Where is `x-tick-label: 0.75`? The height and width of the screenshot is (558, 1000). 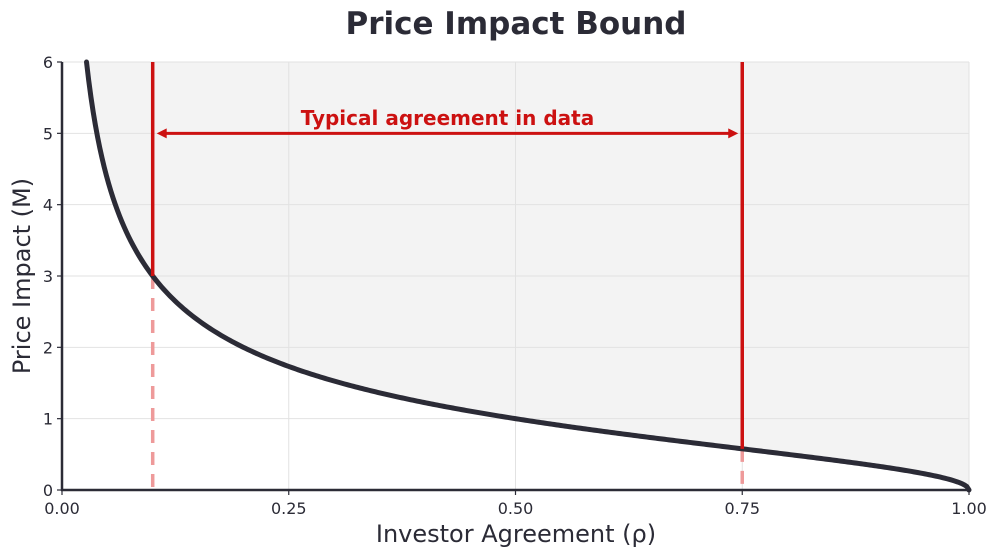
x-tick-label: 0.75 is located at coordinates (742, 508).